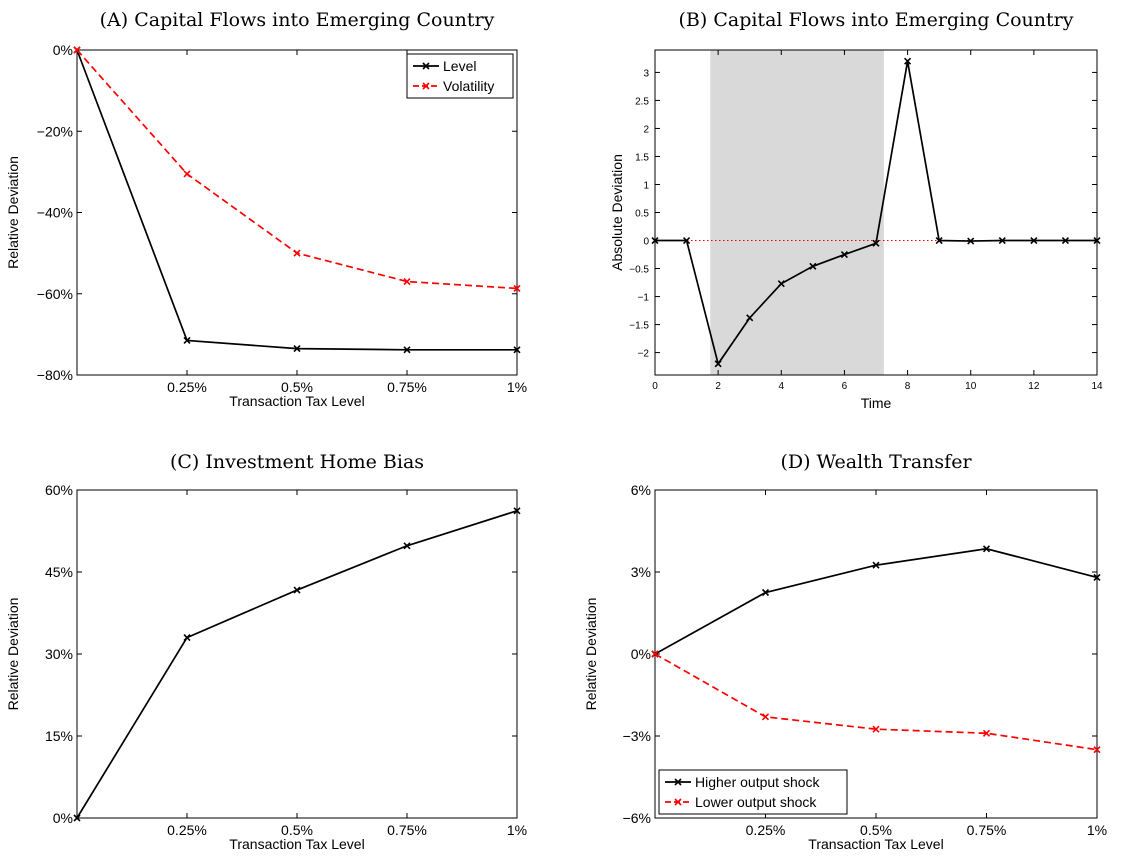 Image resolution: width=1123 pixels, height=859 pixels. I want to click on y-tick-label: 15%, so click(59, 736).